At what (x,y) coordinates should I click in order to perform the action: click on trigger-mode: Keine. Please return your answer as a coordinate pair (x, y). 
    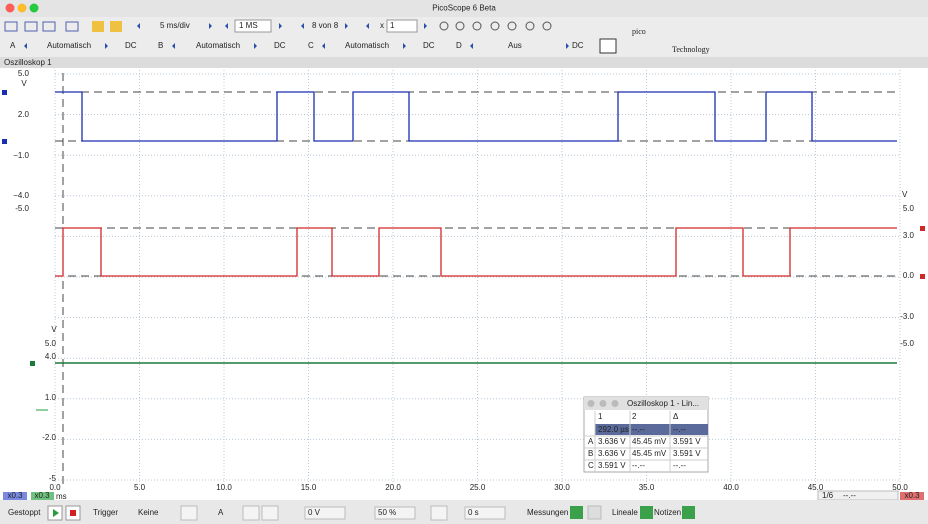
    Looking at the image, I should click on (148, 512).